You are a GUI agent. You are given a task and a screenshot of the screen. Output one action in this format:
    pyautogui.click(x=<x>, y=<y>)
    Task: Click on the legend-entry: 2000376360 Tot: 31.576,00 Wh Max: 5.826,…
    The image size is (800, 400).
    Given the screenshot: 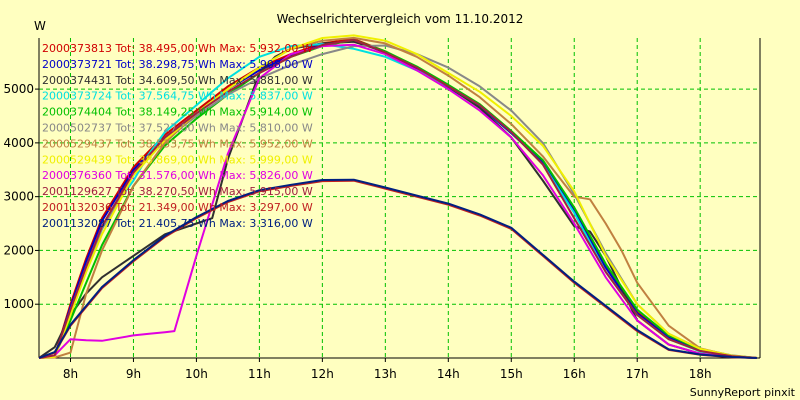 What is the action you would take?
    pyautogui.click(x=177, y=175)
    